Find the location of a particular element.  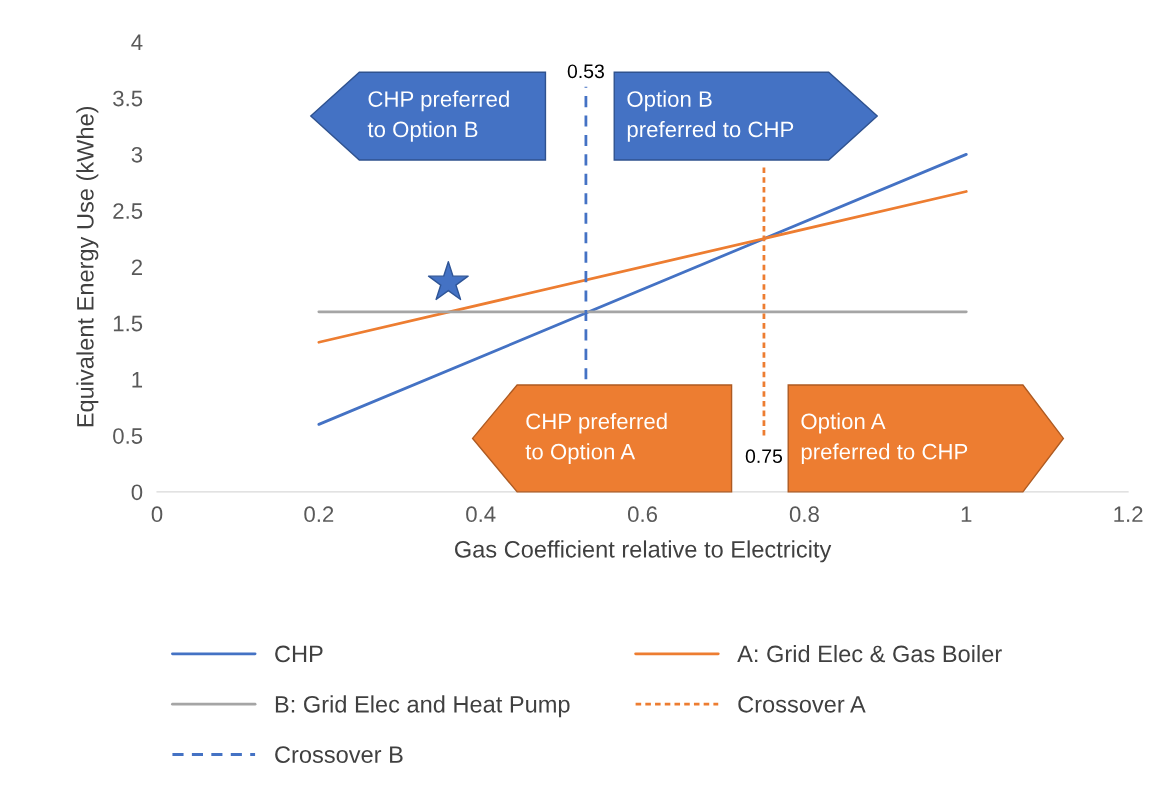

annotation: 0.75 is located at coordinates (764, 456).